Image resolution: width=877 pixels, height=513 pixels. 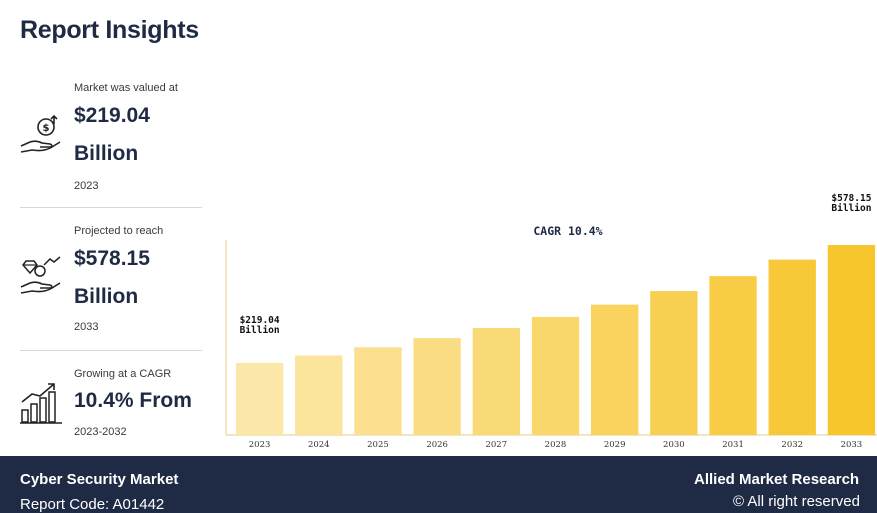 What do you see at coordinates (86, 327) in the screenshot?
I see `stat-year: 2033` at bounding box center [86, 327].